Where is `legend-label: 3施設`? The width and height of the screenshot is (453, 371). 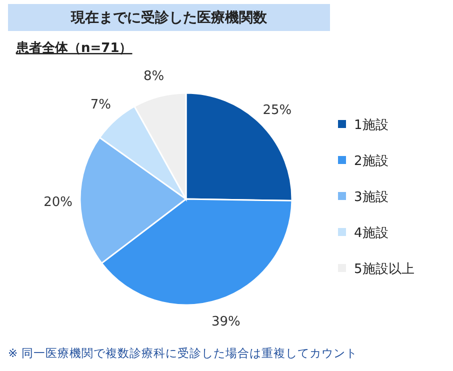 legend-label: 3施設 is located at coordinates (371, 197).